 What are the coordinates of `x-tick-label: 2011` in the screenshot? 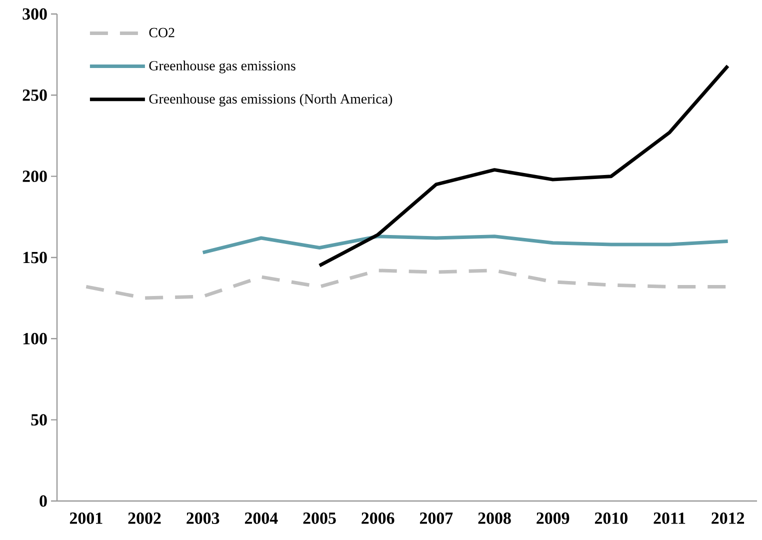 It's located at (670, 518).